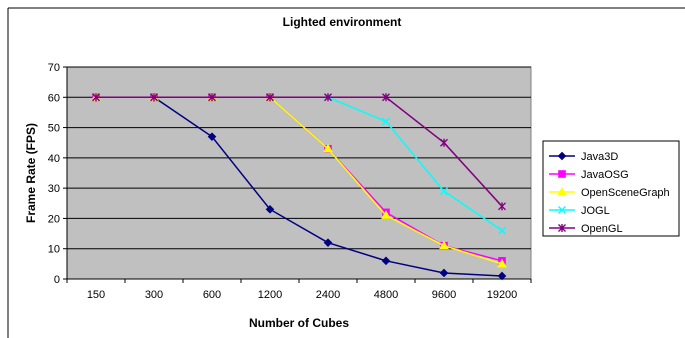 This screenshot has height=338, width=685. I want to click on y-tick-label: 60, so click(54, 98).